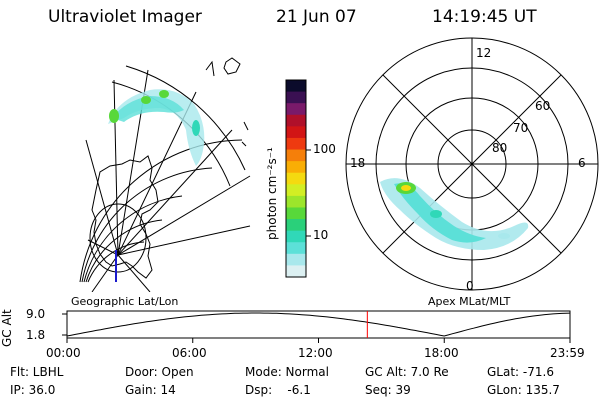 The width and height of the screenshot is (600, 400). What do you see at coordinates (36, 335) in the screenshot?
I see `altitude-ymin-label: 1.8` at bounding box center [36, 335].